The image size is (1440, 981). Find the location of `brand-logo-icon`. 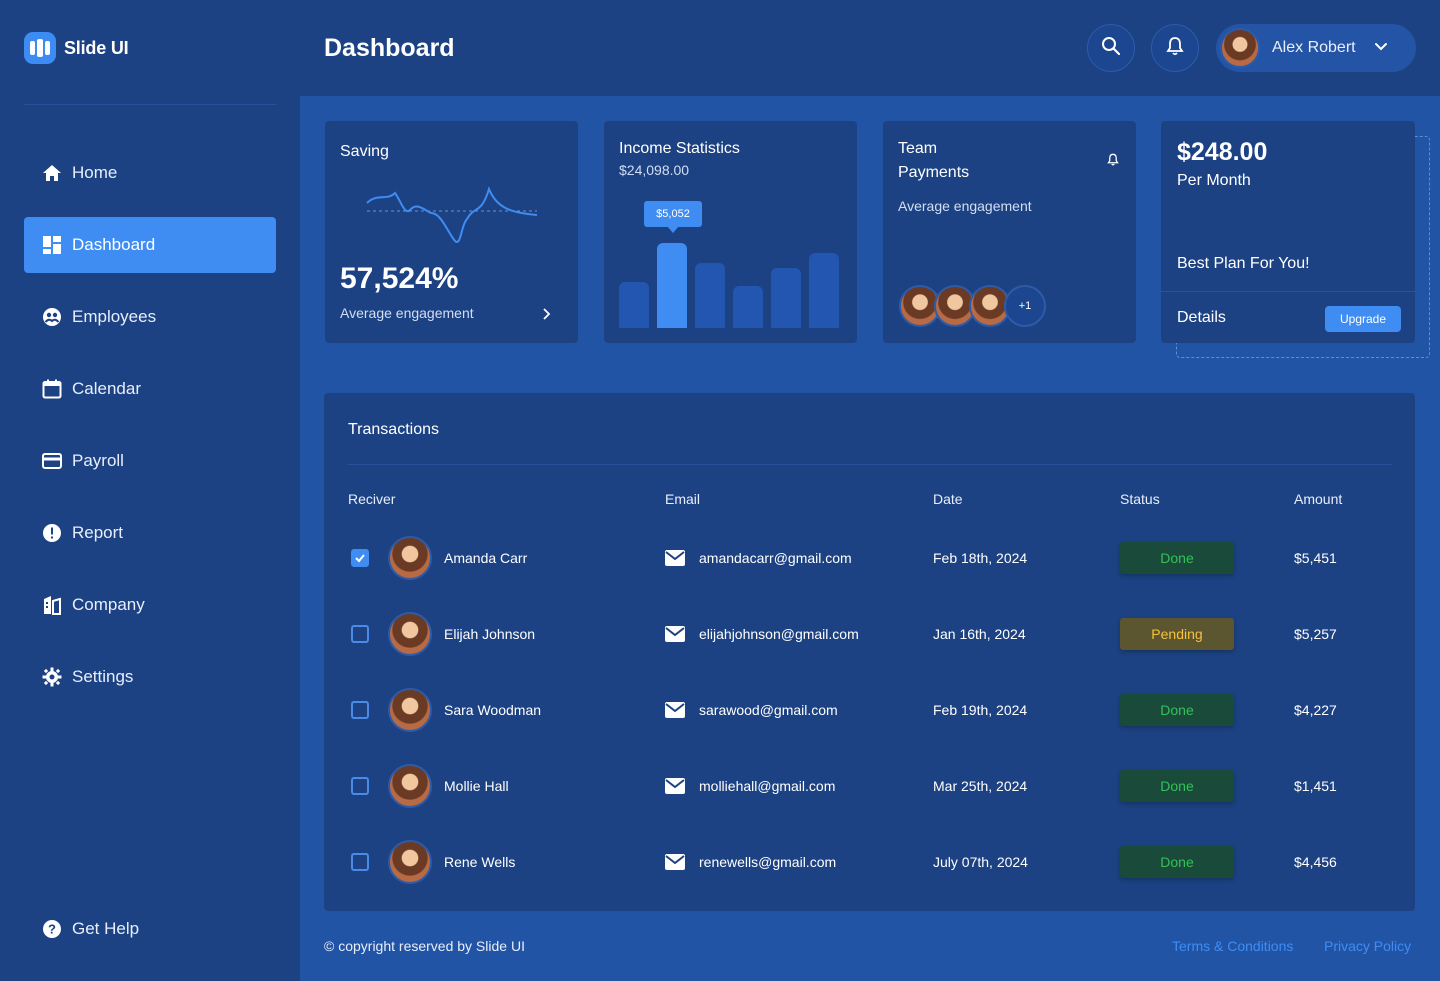

brand-logo-icon is located at coordinates (40, 48).